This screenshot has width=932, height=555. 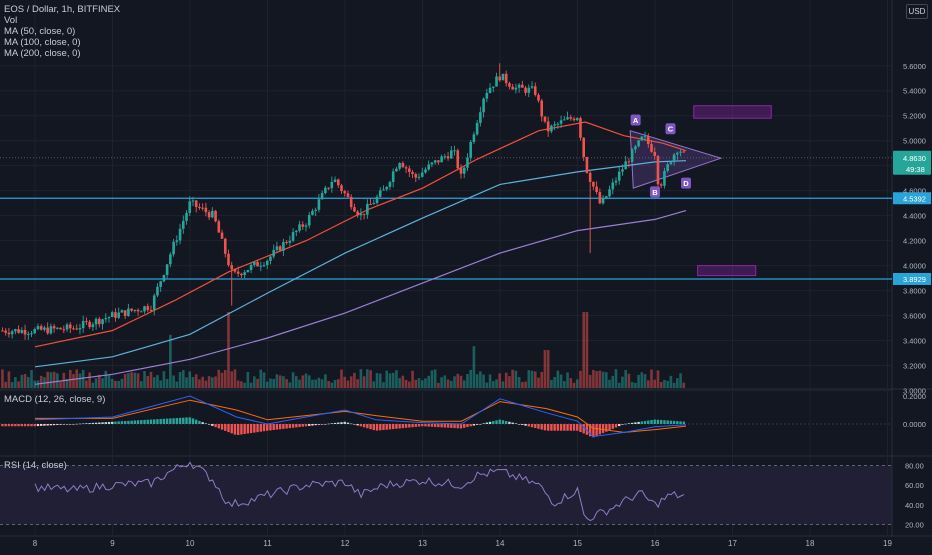 I want to click on ma200-legend: MA (200, close, 0), so click(x=42, y=53).